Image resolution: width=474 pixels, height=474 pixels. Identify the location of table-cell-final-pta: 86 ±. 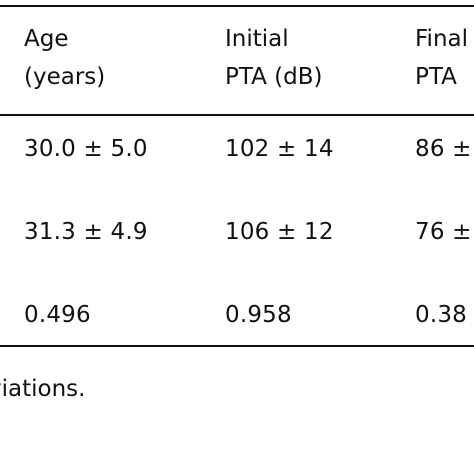
(443, 149).